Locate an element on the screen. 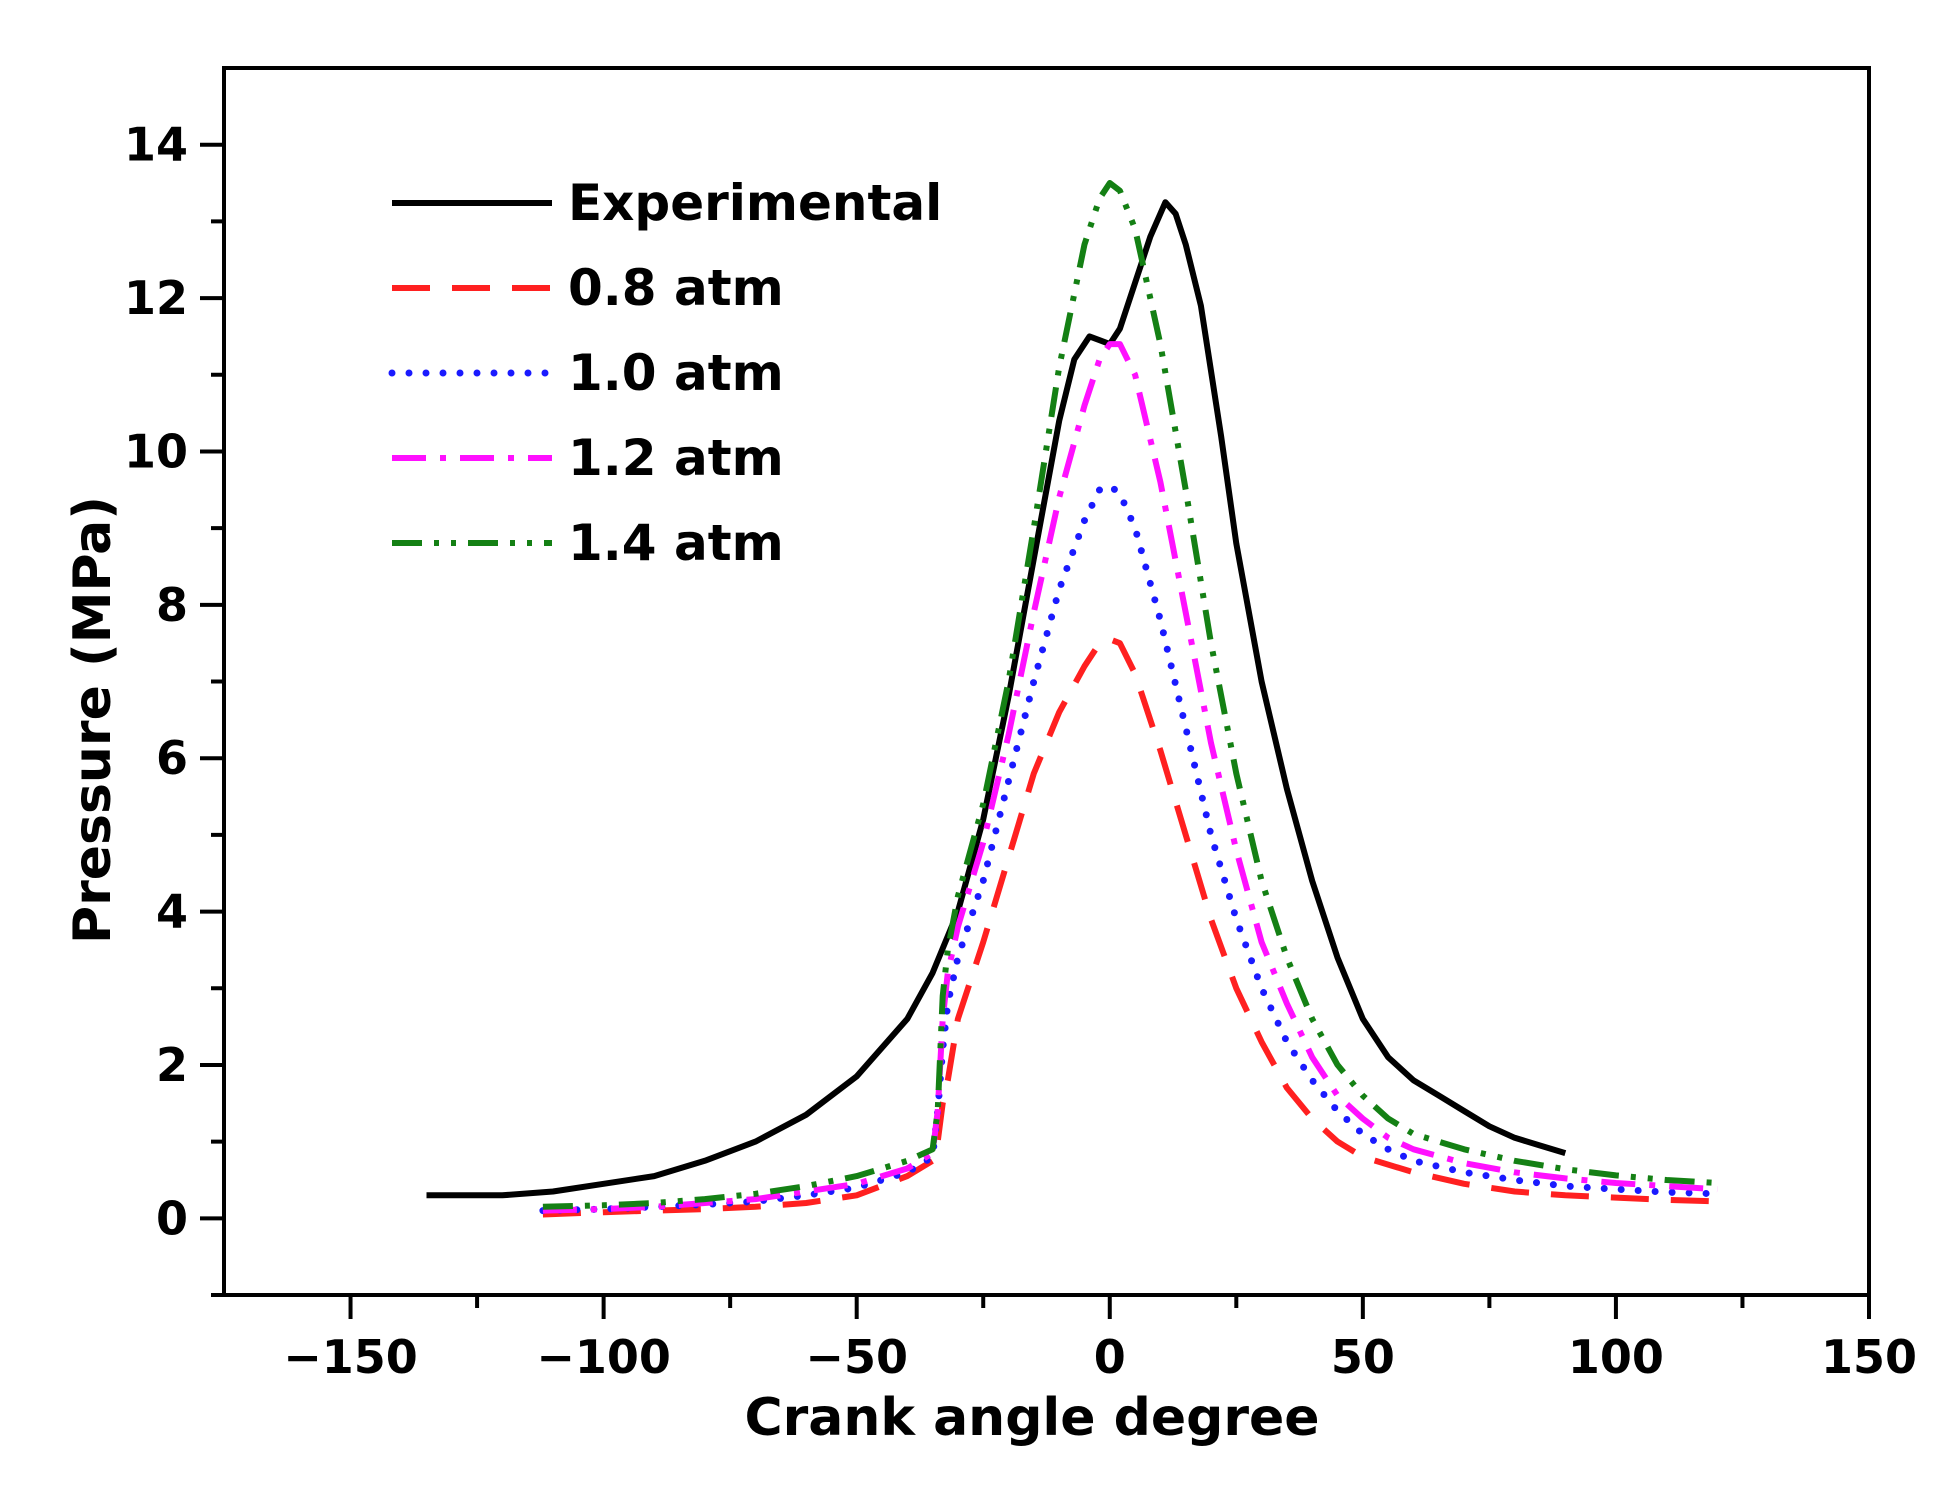 This screenshot has height=1488, width=1956. y-tick-label: 6 is located at coordinates (172, 758).